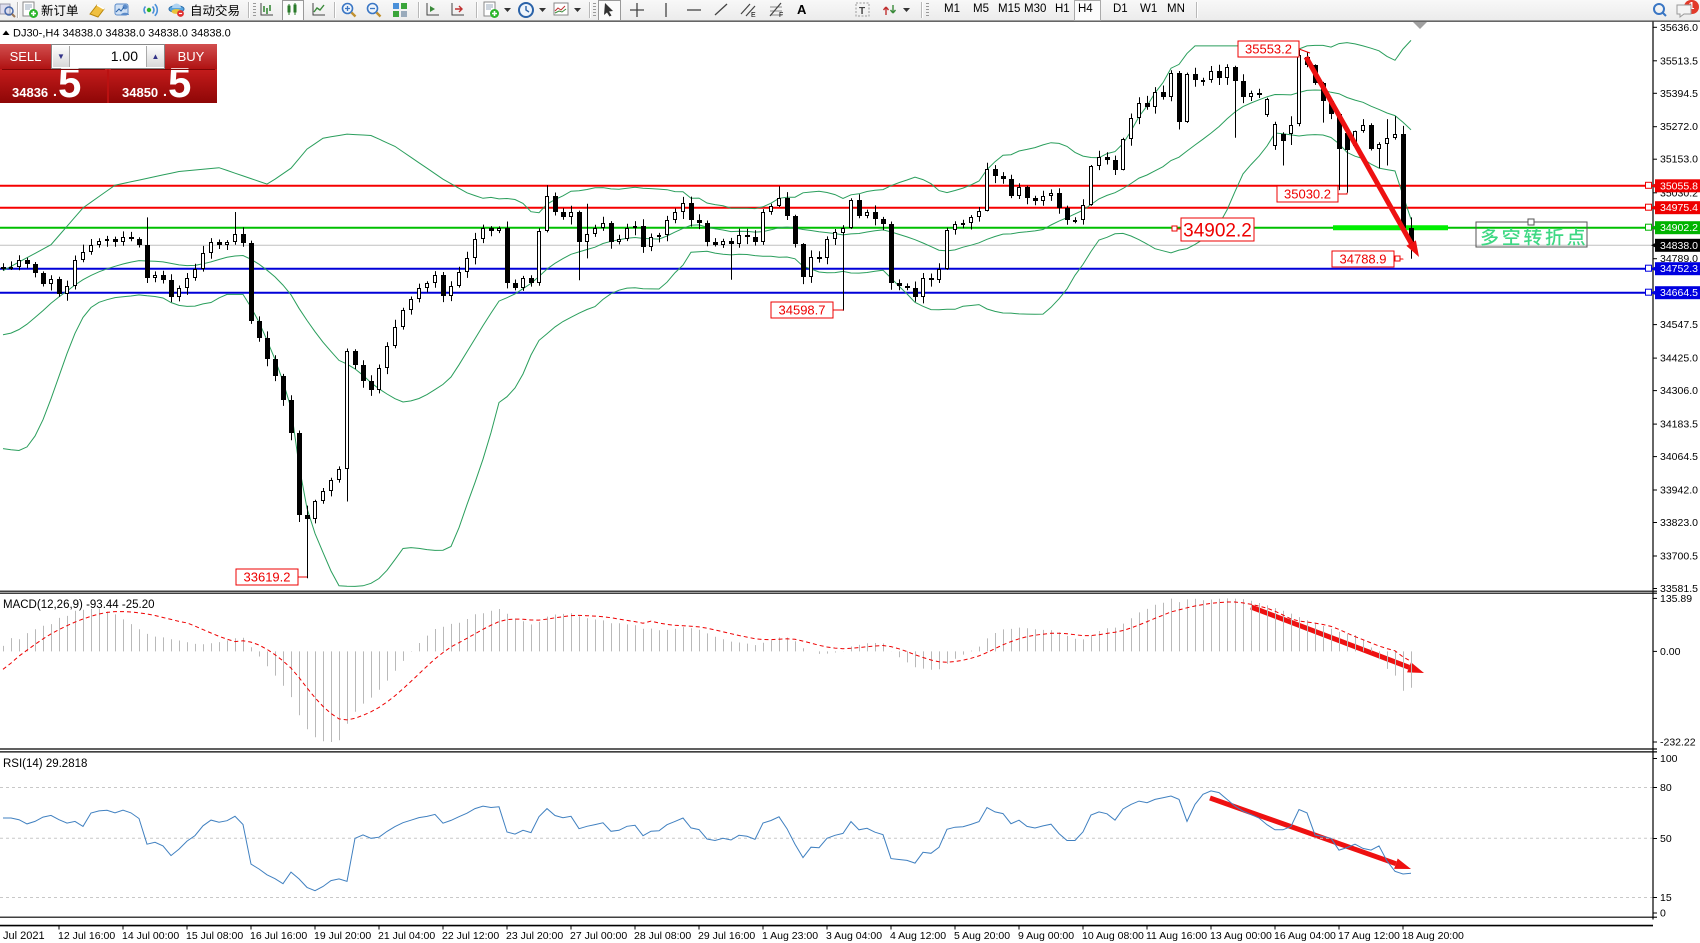 Image resolution: width=1700 pixels, height=943 pixels. What do you see at coordinates (1678, 743) in the screenshot?
I see `svg-text: -232.22` at bounding box center [1678, 743].